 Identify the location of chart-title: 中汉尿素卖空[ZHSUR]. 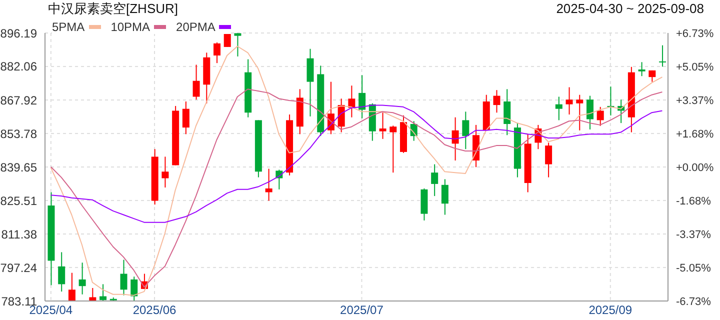
(113, 8).